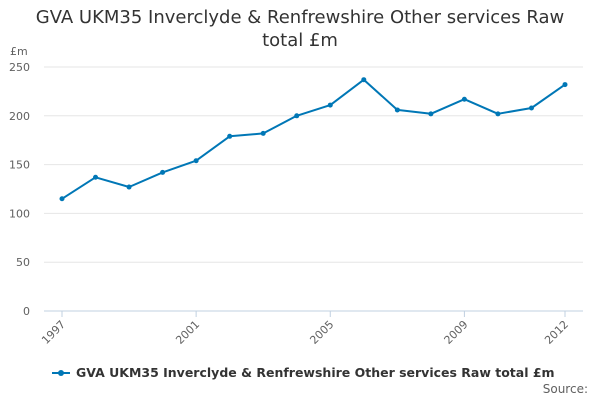  Describe the element at coordinates (61, 373) in the screenshot. I see `legend-line-marker-icon` at that location.